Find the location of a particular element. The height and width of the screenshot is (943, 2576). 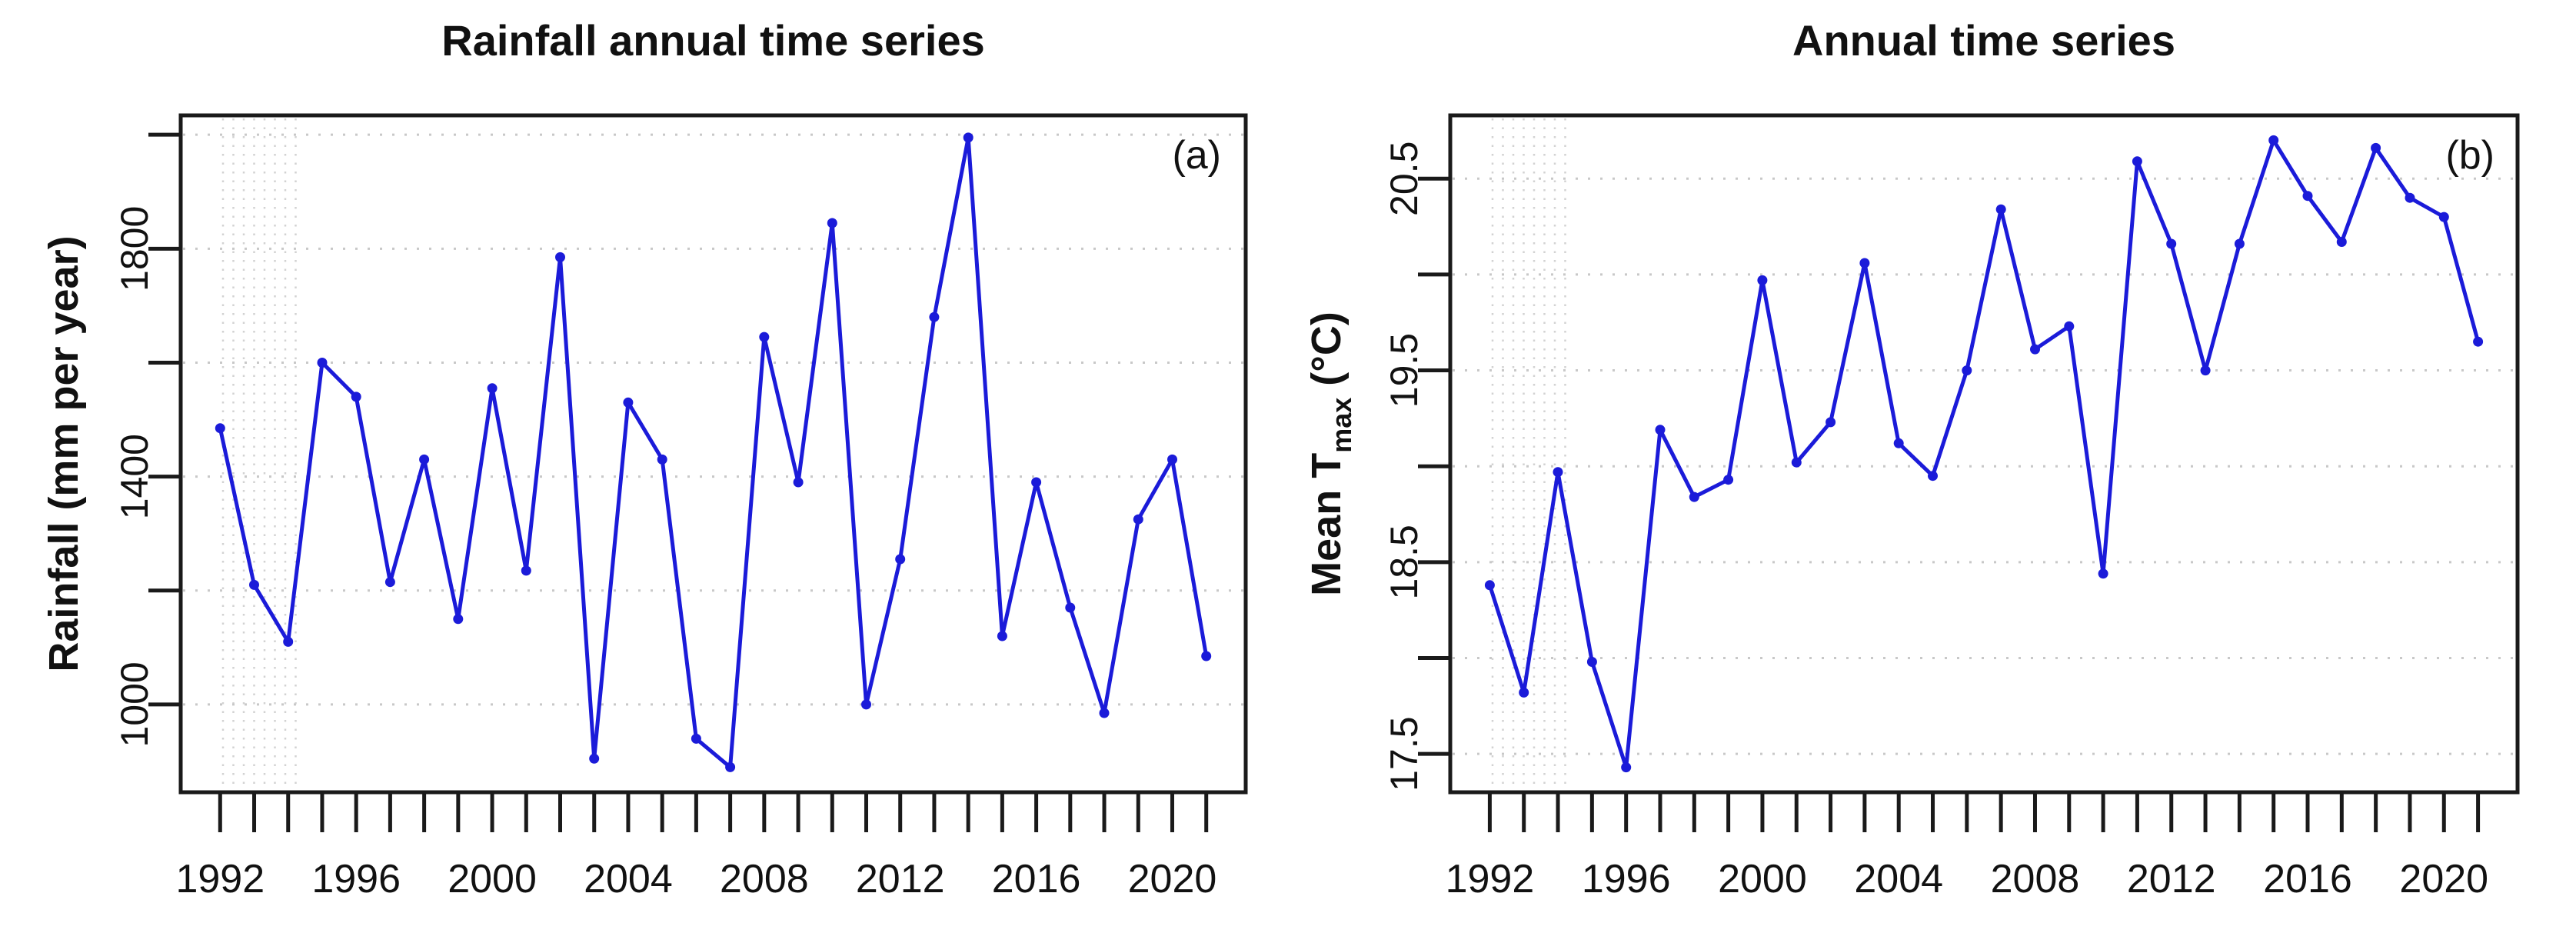

y-tick-label: 1400 is located at coordinates (135, 476).